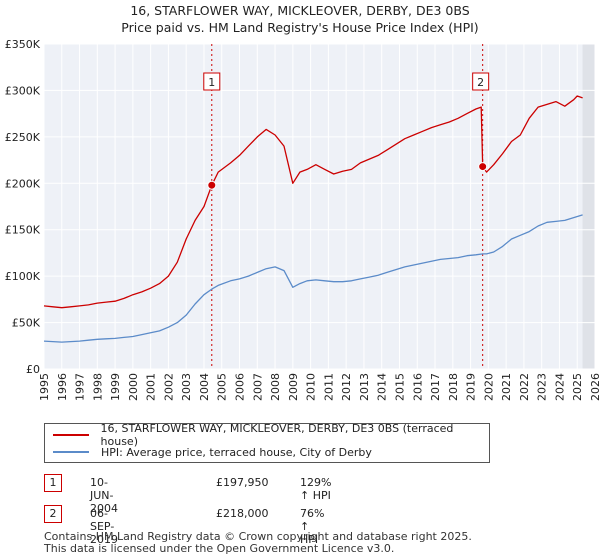 This screenshot has height=560, width=600. I want to click on x-tick-label: 2001, so click(151, 387).